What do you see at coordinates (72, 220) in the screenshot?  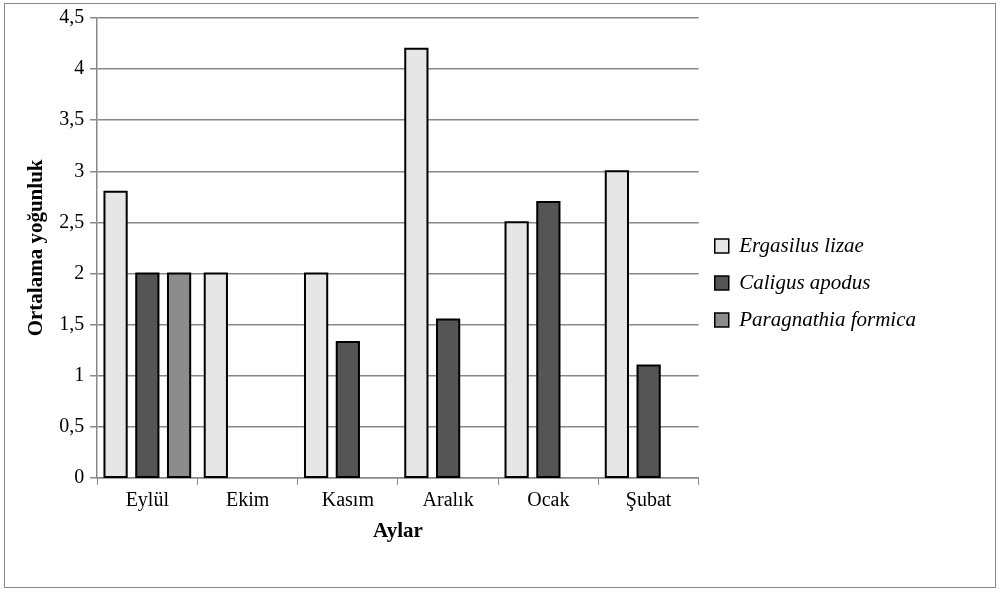 I see `y-tick-label: 2,5` at bounding box center [72, 220].